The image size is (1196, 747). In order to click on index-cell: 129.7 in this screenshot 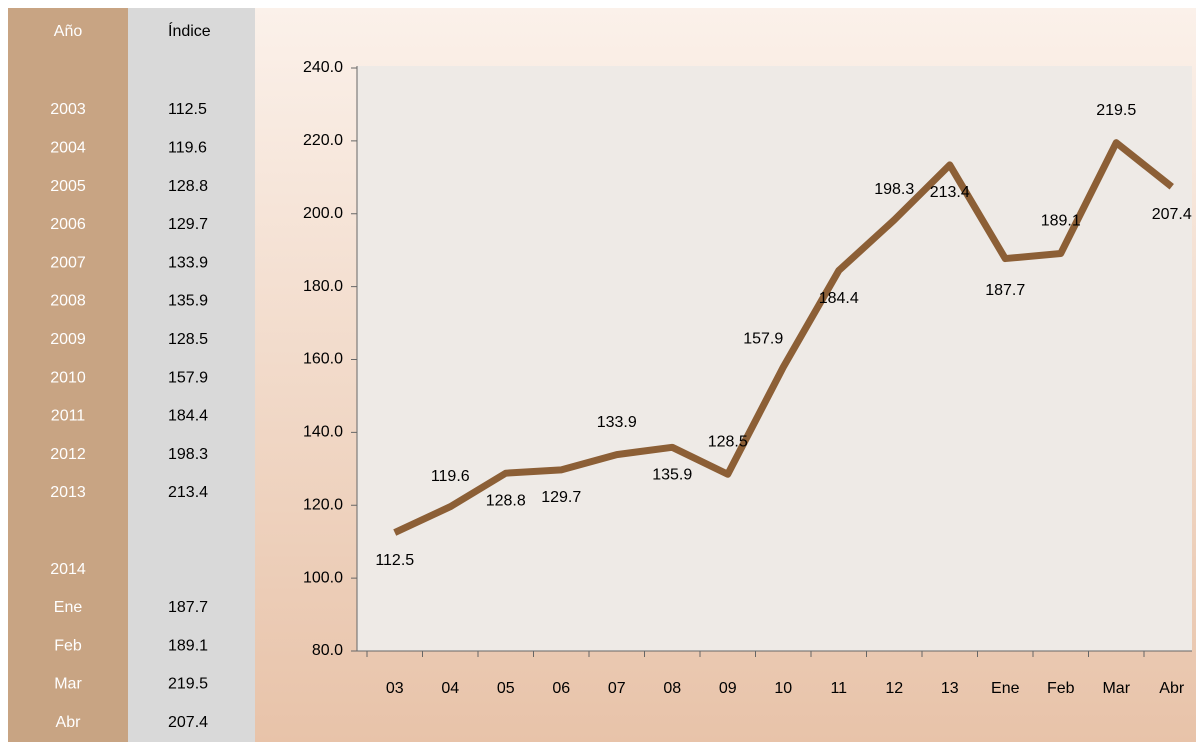, I will do `click(188, 224)`.